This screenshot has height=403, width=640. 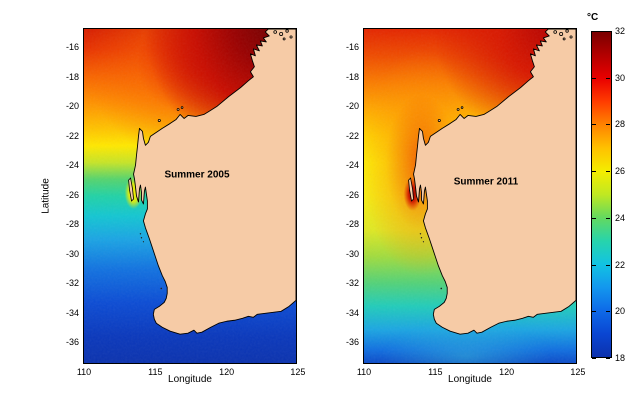 I want to click on shark-bay-warm-water, so click(x=133, y=193).